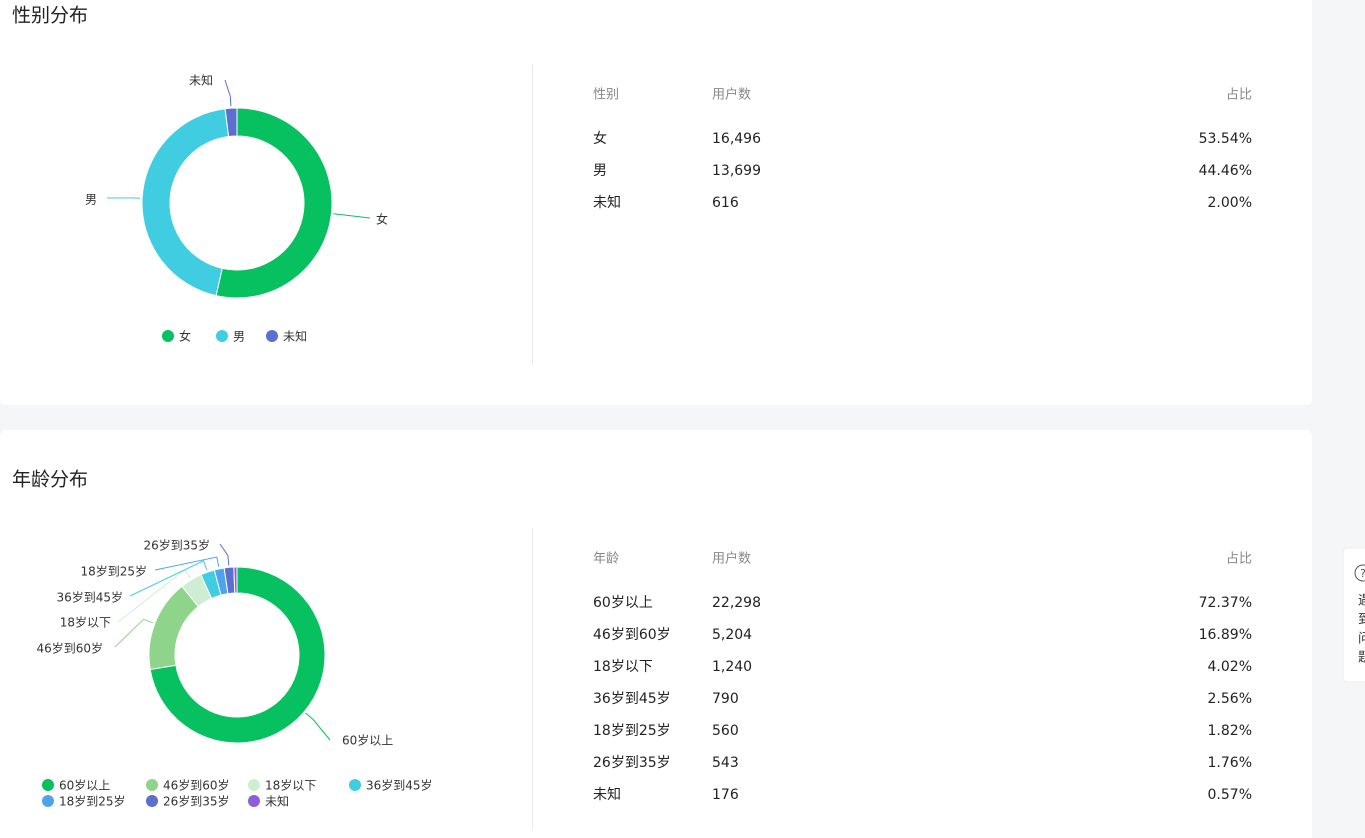 The image size is (1365, 838). I want to click on table-cell: 13,699, so click(736, 171).